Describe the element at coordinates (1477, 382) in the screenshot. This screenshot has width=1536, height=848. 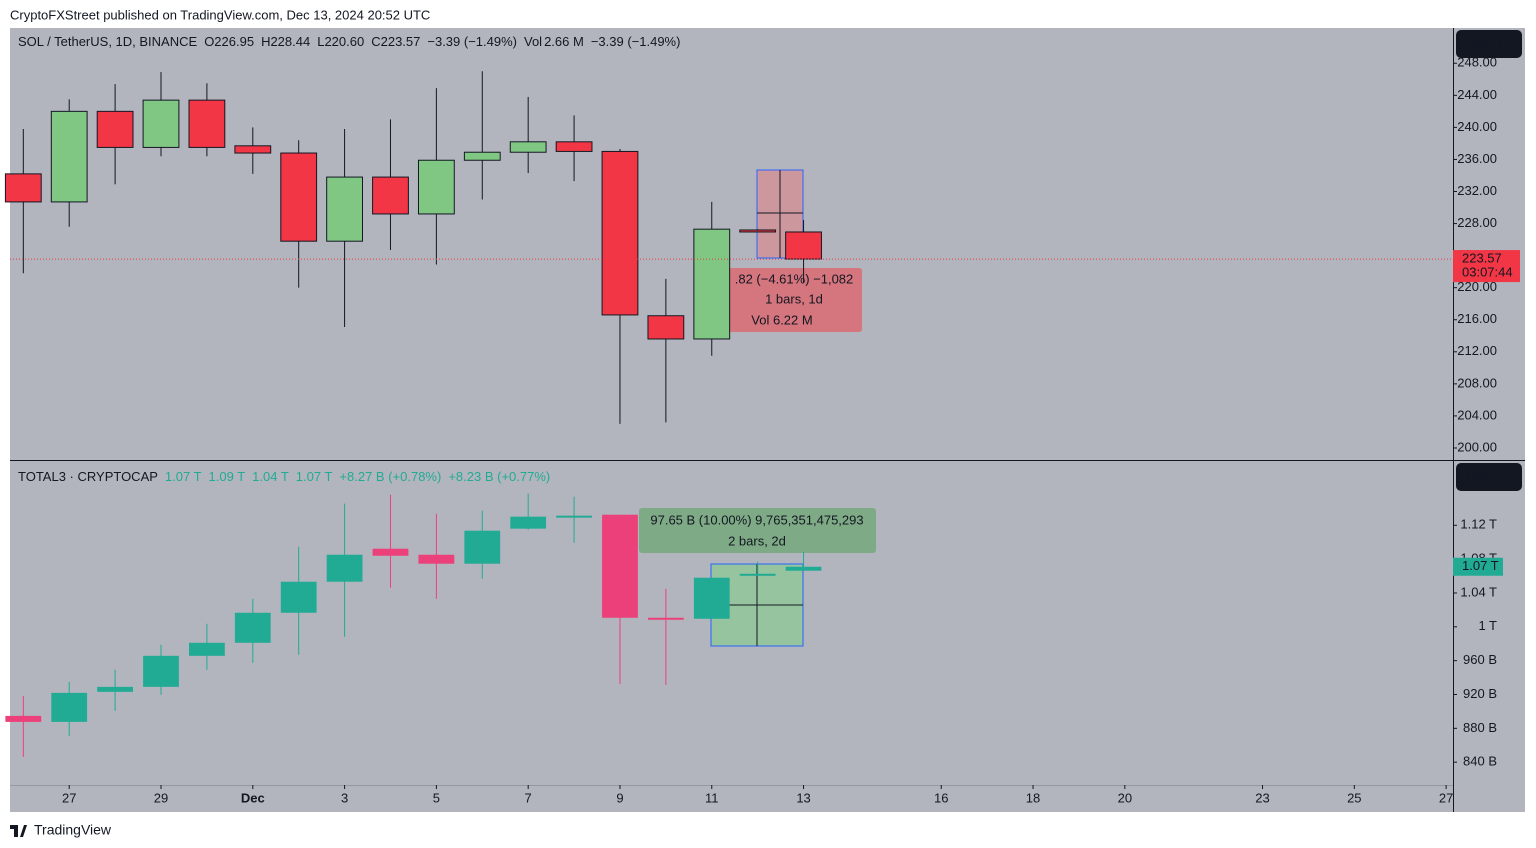
I see `y-tick-label: 208.00` at that location.